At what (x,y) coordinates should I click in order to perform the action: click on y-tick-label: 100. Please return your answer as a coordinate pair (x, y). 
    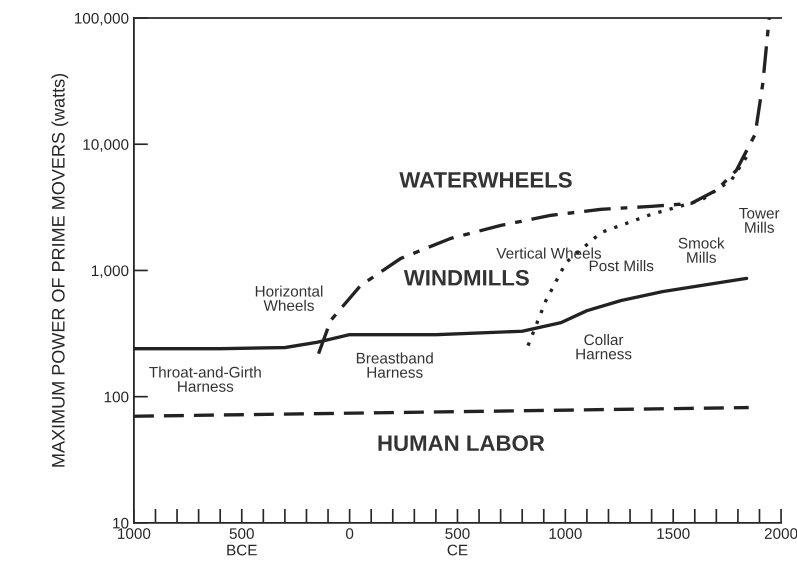
    Looking at the image, I should click on (116, 397).